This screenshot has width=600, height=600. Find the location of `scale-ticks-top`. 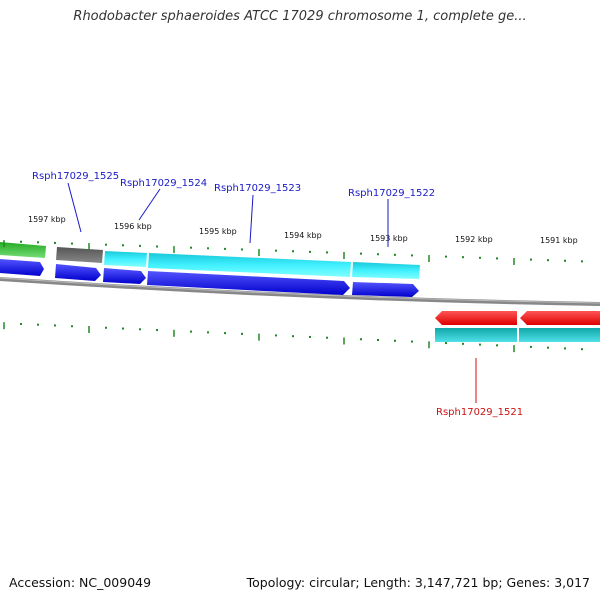

scale-ticks-top is located at coordinates (293, 252).